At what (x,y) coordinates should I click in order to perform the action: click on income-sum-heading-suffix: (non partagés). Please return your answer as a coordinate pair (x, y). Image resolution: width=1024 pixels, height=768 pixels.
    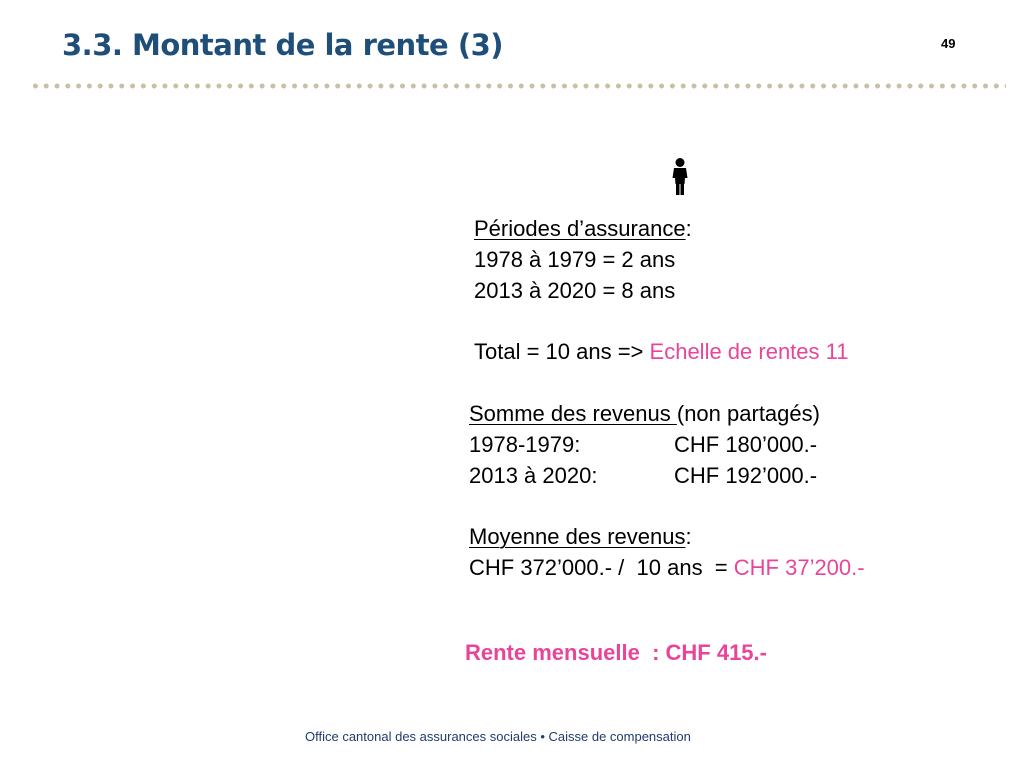
    Looking at the image, I should click on (748, 413).